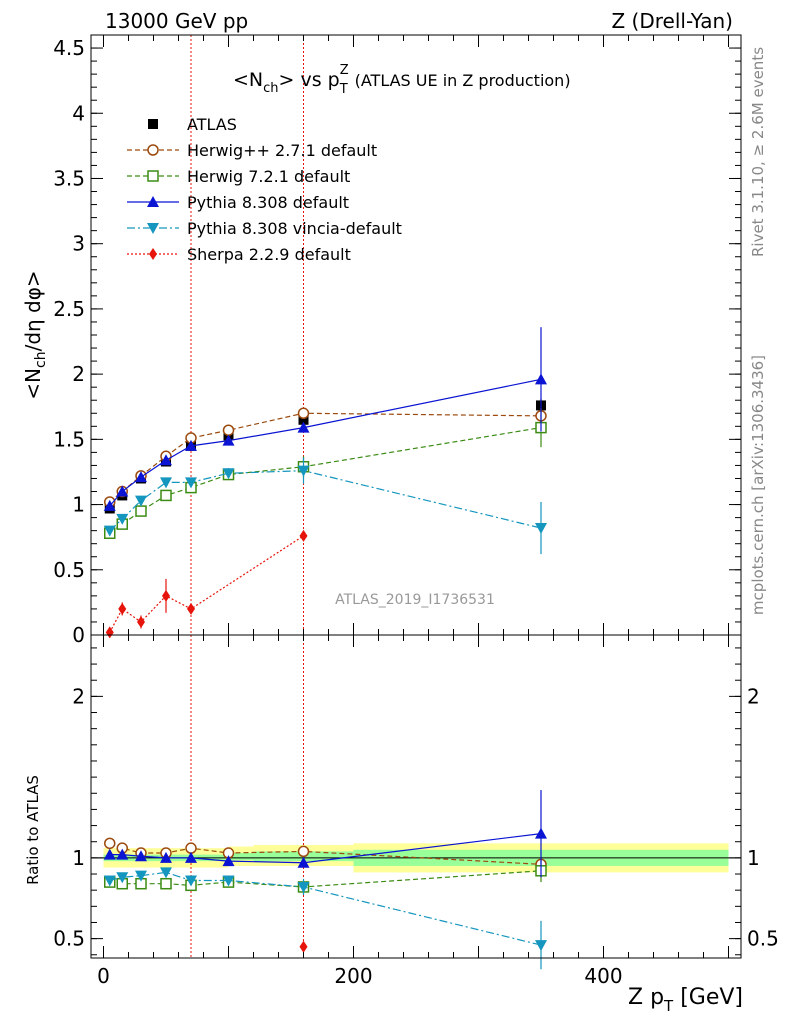  What do you see at coordinates (69, 178) in the screenshot?
I see `y-tick-label: 3.5` at bounding box center [69, 178].